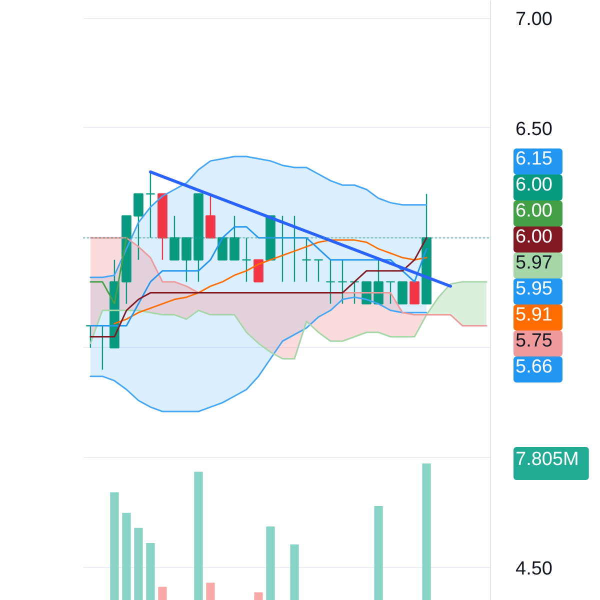 This screenshot has width=600, height=600. I want to click on text: 6.15, so click(534, 159).